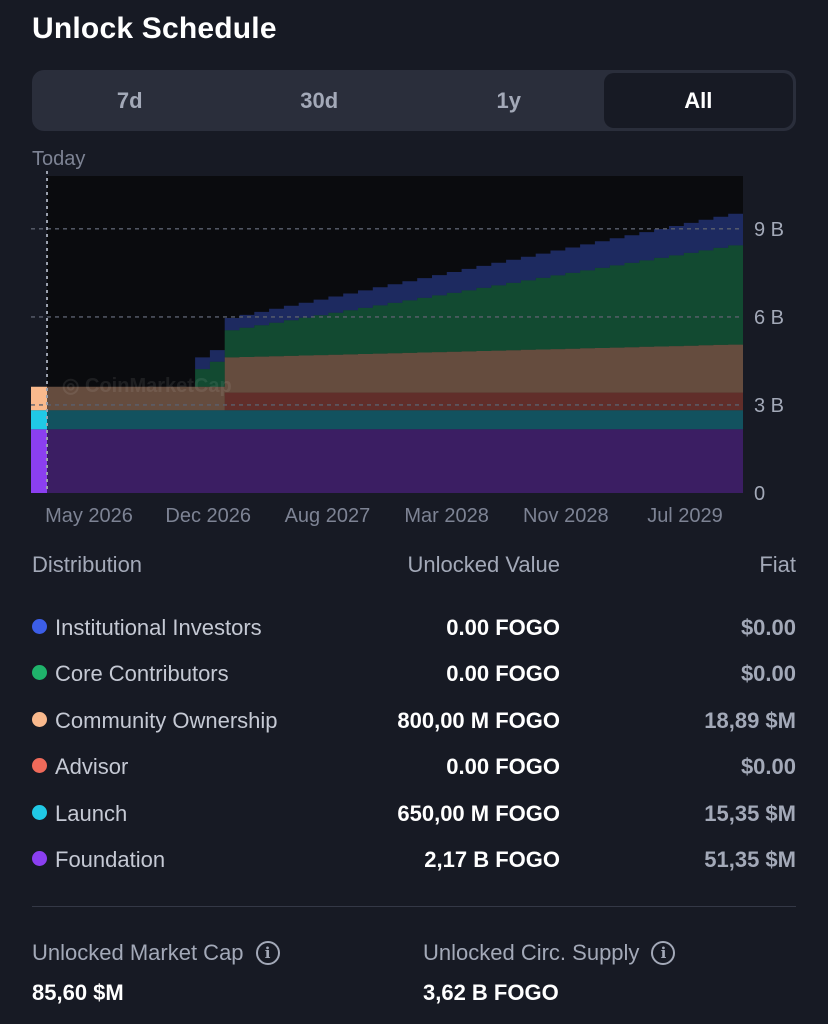  What do you see at coordinates (446, 516) in the screenshot?
I see `x-tick-label: Mar 2028` at bounding box center [446, 516].